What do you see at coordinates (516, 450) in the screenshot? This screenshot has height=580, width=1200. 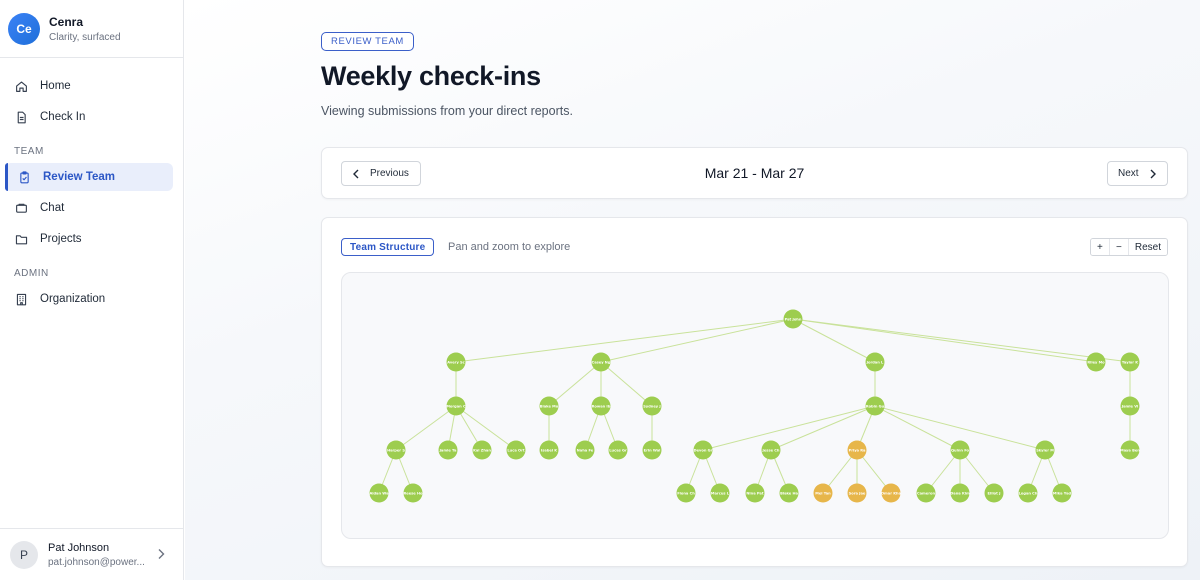 I see `org-node: Luca Ort` at bounding box center [516, 450].